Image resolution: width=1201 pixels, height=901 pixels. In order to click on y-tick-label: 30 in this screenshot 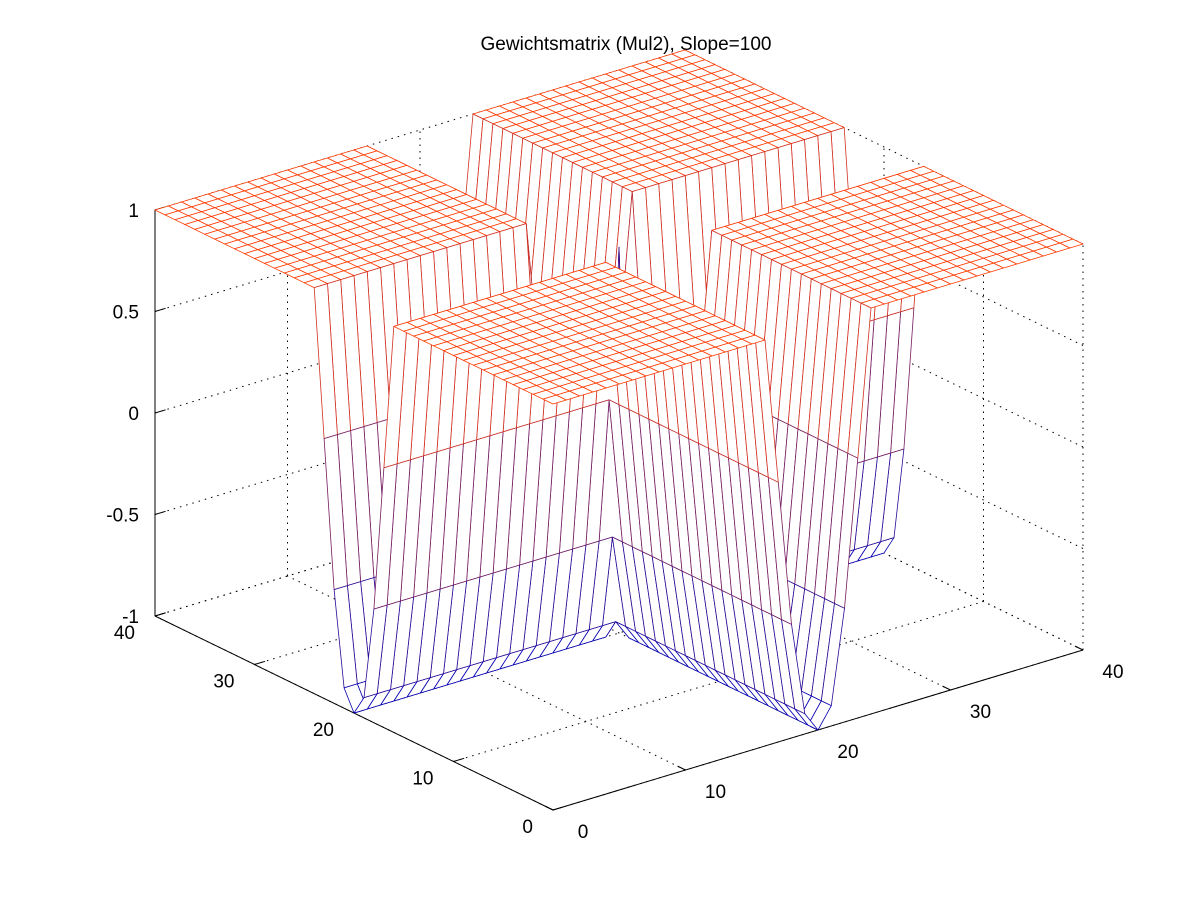, I will do `click(223, 682)`.